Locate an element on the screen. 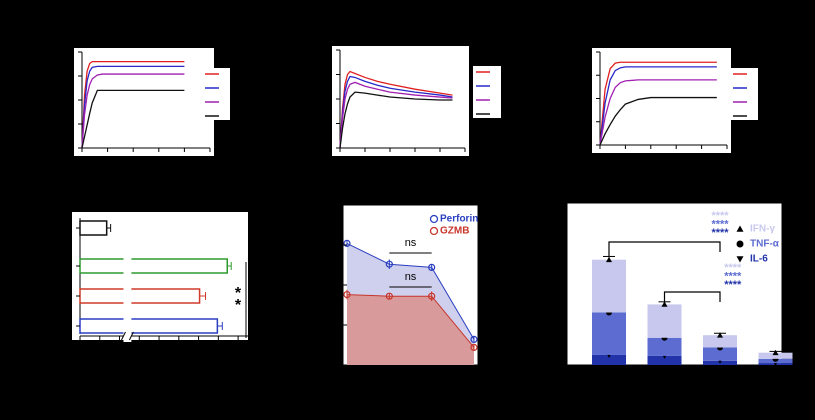  legend-label: Perforin is located at coordinates (459, 219).